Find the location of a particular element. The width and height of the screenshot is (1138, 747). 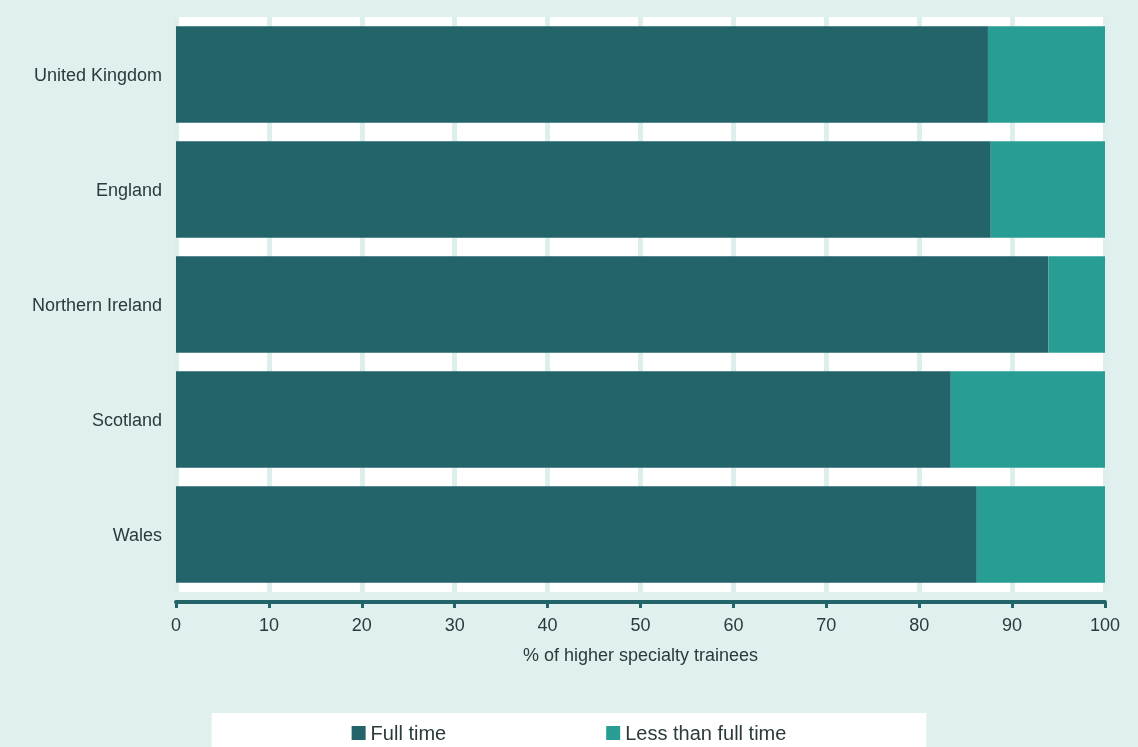

x-tick-label: 40 is located at coordinates (547, 625).